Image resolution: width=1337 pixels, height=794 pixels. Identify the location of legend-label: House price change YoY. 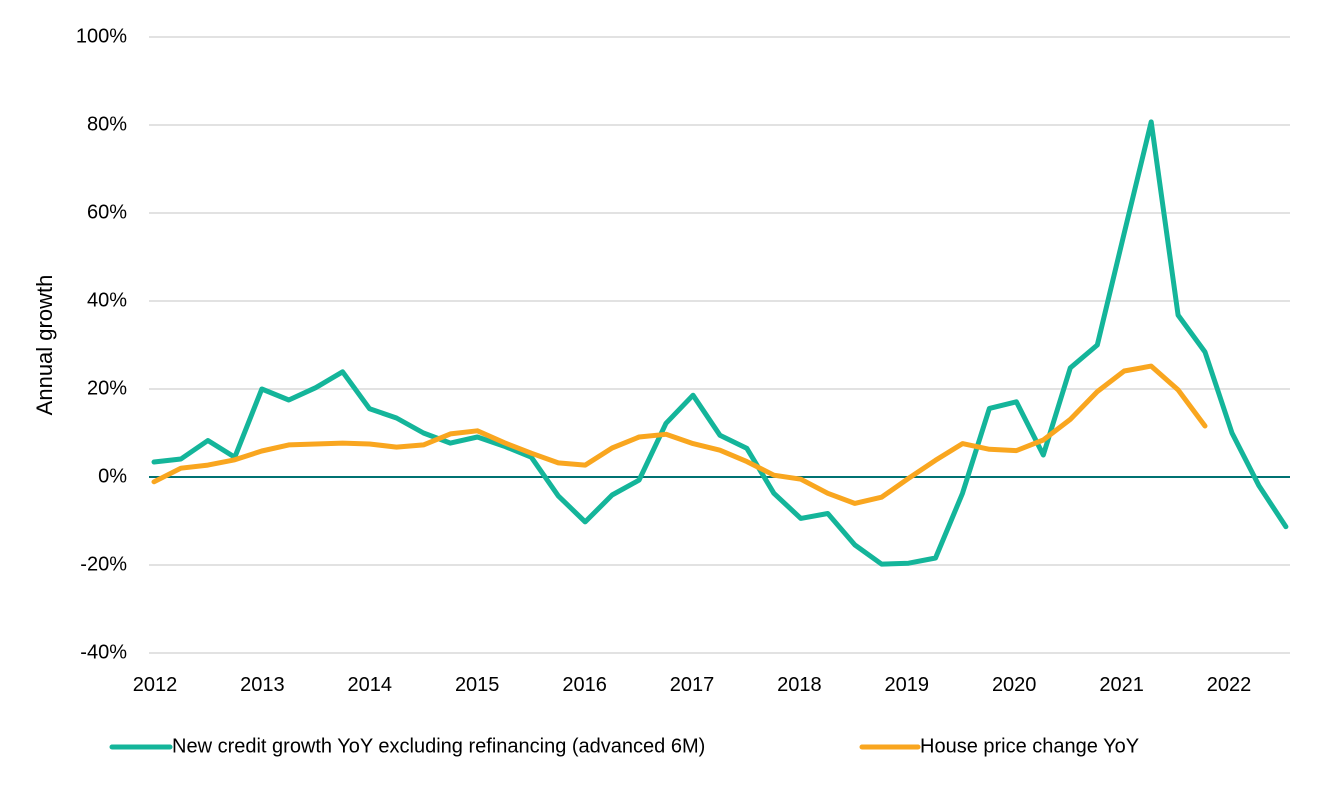
(1029, 746).